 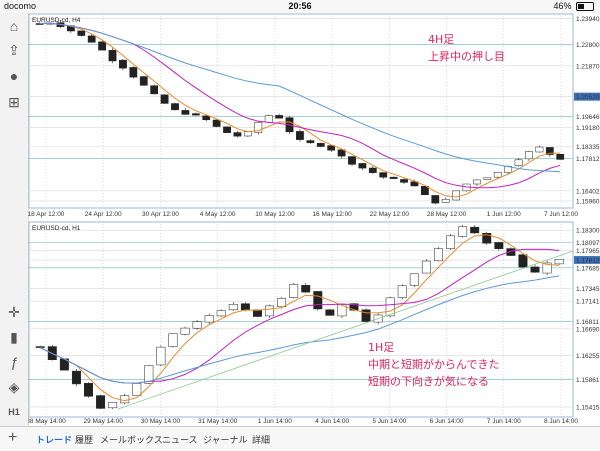 What do you see at coordinates (300, 6) in the screenshot?
I see `clock: 20:56` at bounding box center [300, 6].